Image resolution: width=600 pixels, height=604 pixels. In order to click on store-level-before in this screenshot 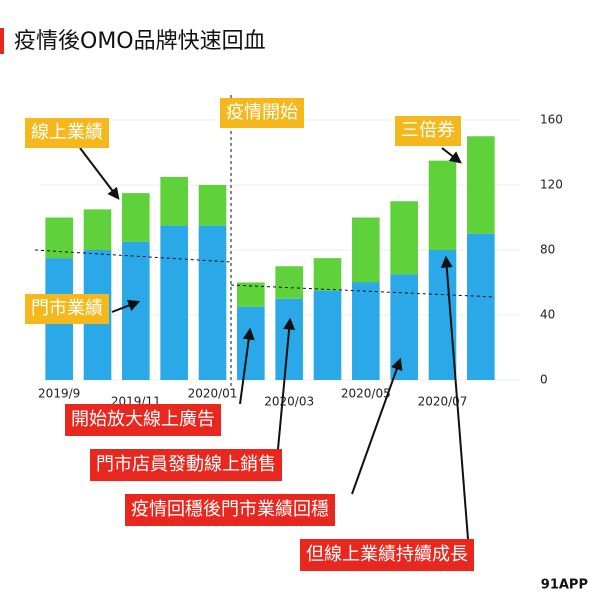, I will do `click(133, 256)`.